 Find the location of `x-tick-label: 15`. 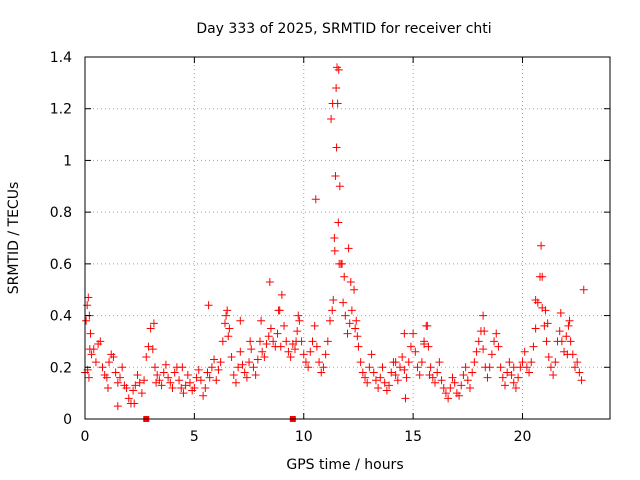

x-tick-label: 15 is located at coordinates (413, 437).